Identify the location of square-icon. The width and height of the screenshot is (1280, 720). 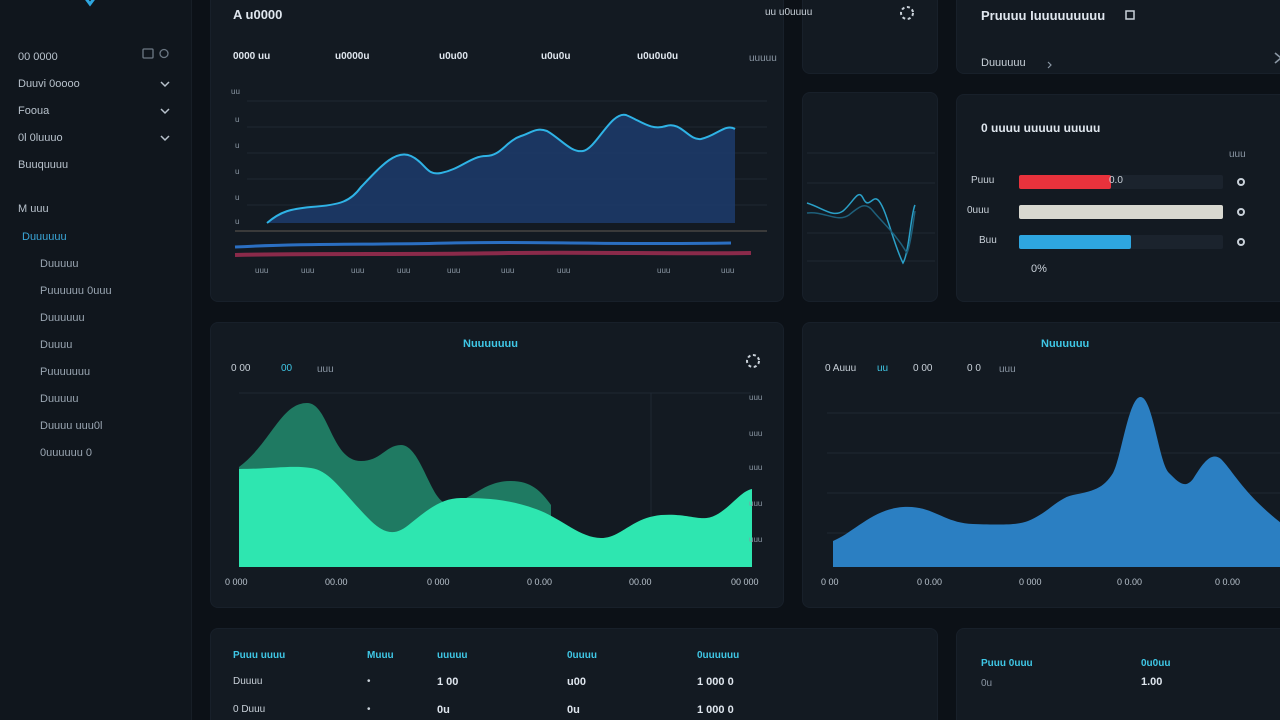
(1130, 15).